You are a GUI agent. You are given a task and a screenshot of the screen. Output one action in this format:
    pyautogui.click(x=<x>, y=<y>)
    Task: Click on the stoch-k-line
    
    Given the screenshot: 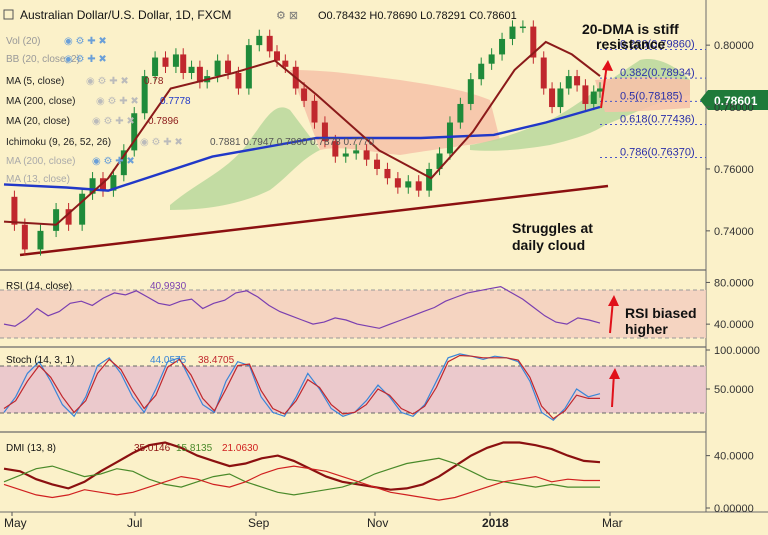 What is the action you would take?
    pyautogui.click(x=302, y=387)
    